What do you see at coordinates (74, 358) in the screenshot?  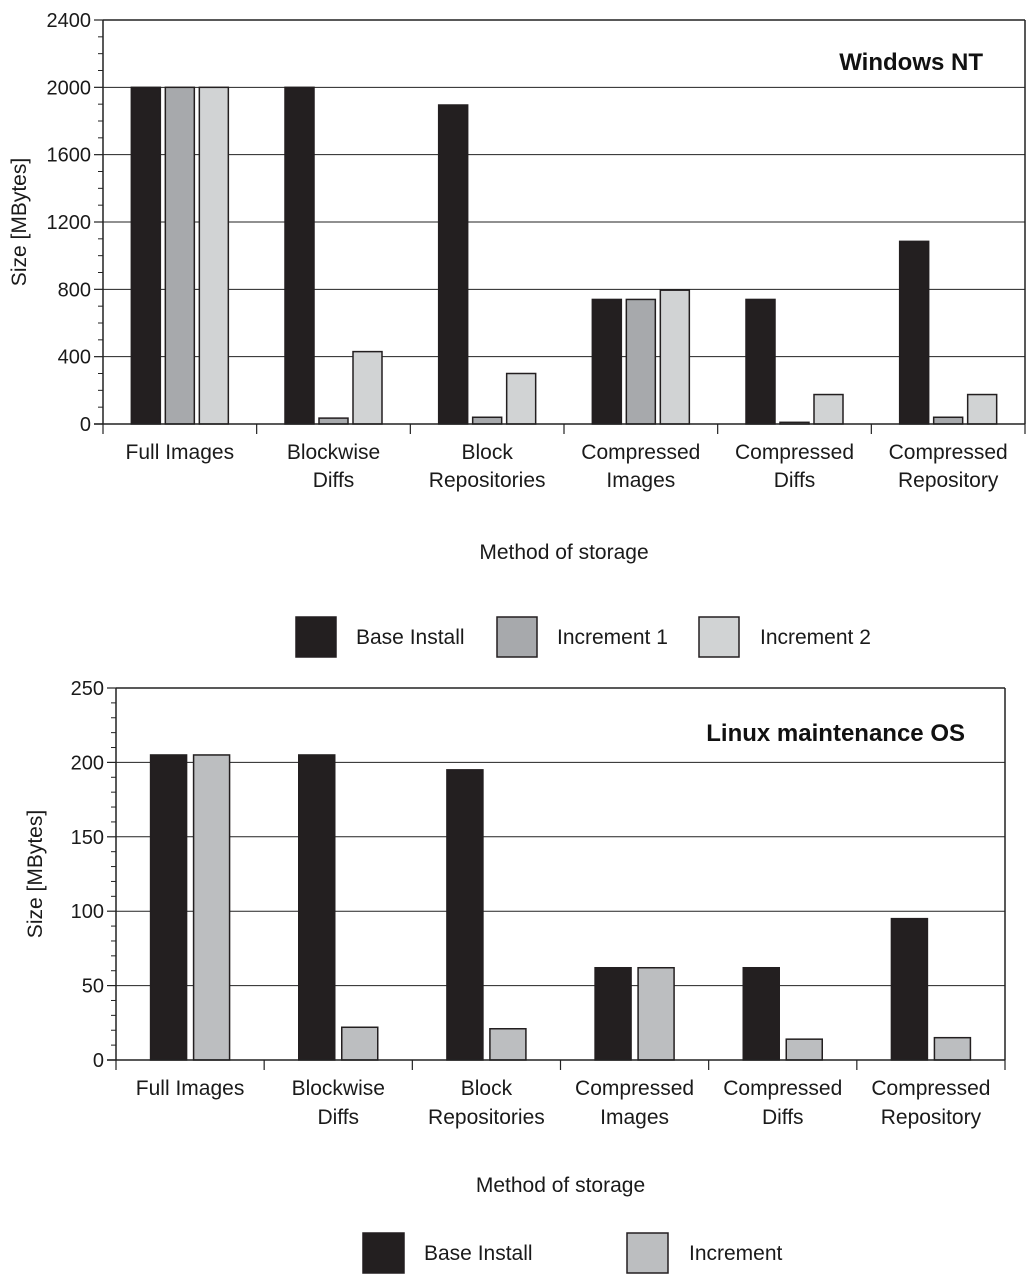 I see `y-tick-label: 400` at bounding box center [74, 358].